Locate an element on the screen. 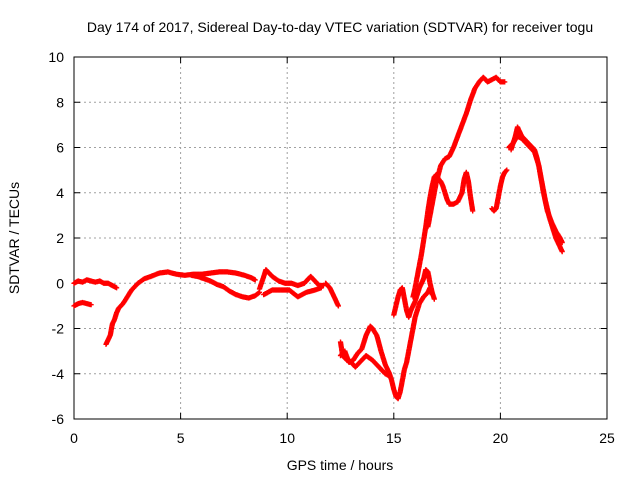  x-tick-label: 5 is located at coordinates (181, 438).